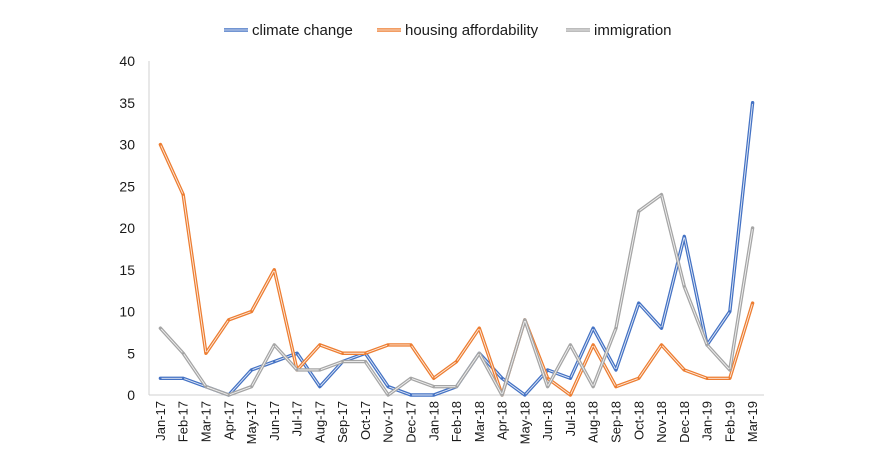 The image size is (892, 469). What do you see at coordinates (127, 61) in the screenshot?
I see `y-tick-label: 40` at bounding box center [127, 61].